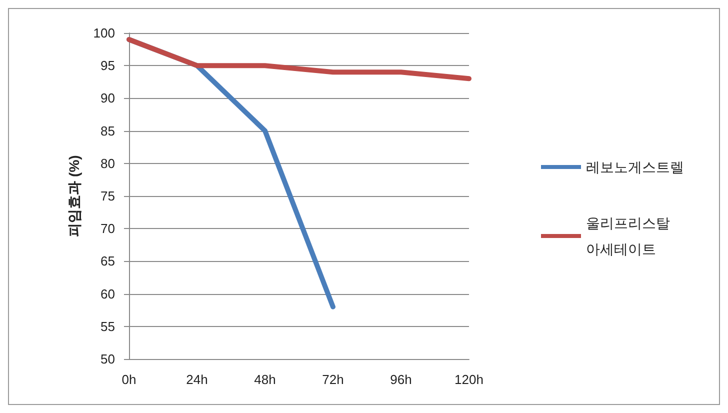 The image size is (728, 413). I want to click on x-tick-label: 120h, so click(469, 379).